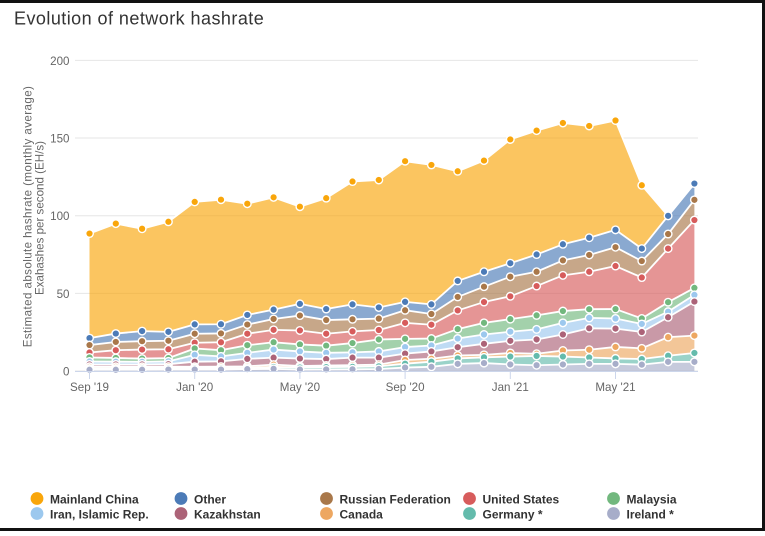  What do you see at coordinates (59, 61) in the screenshot?
I see `svg-text: 200` at bounding box center [59, 61].